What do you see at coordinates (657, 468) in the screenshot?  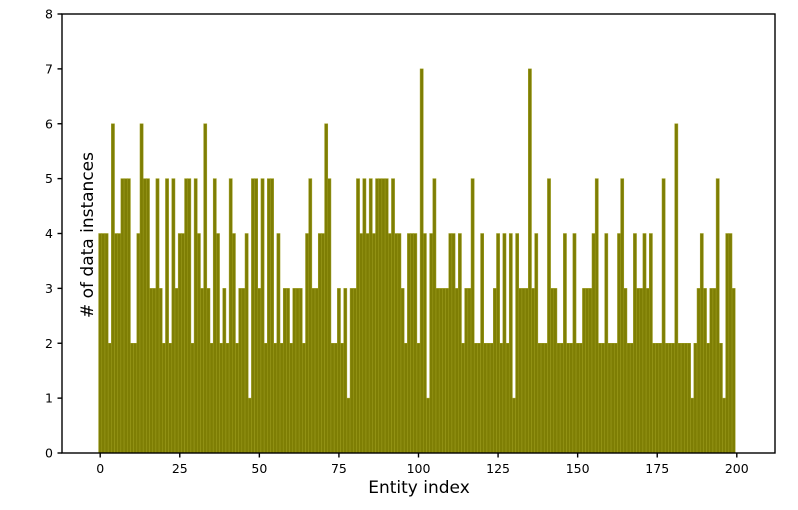 I see `x-tick-label: 175` at bounding box center [657, 468].